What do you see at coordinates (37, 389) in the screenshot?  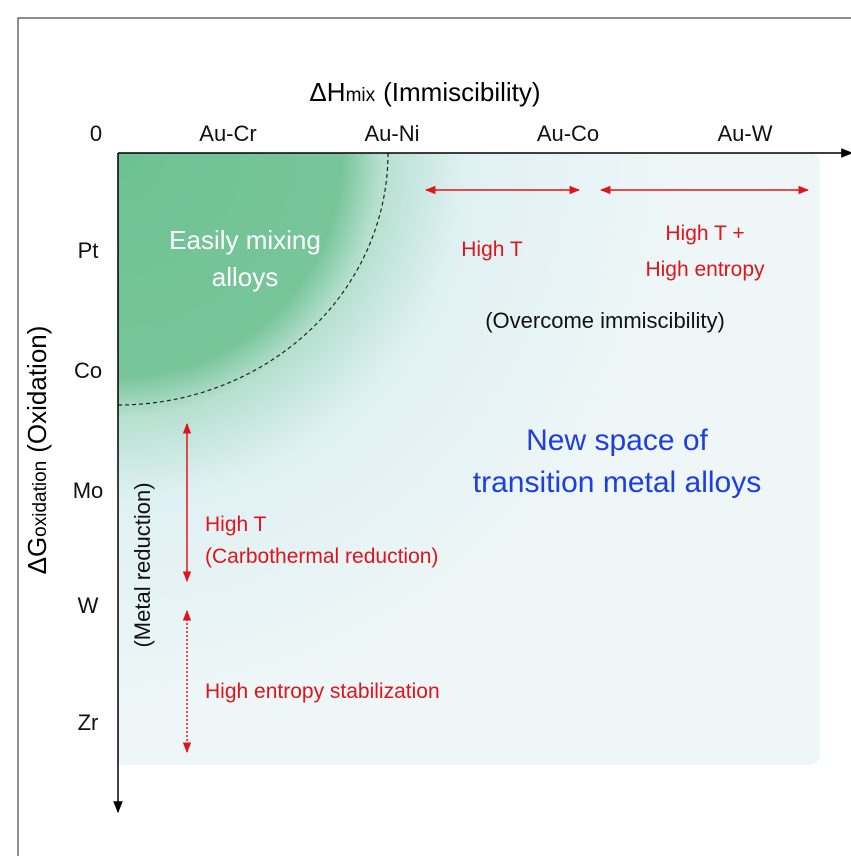 I see `y-label: (Oxidation)` at bounding box center [37, 389].